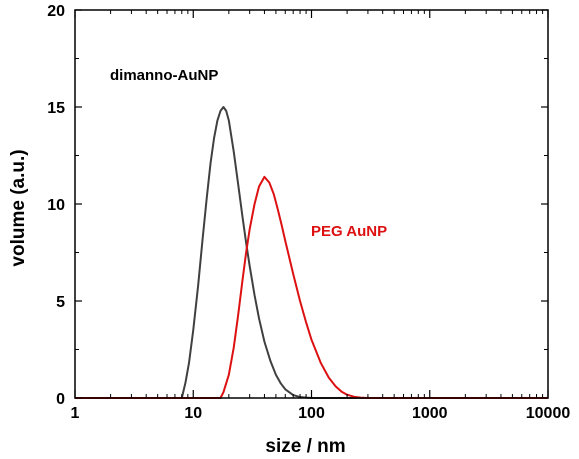 The width and height of the screenshot is (579, 459). I want to click on x-tick-label: 10, so click(193, 413).